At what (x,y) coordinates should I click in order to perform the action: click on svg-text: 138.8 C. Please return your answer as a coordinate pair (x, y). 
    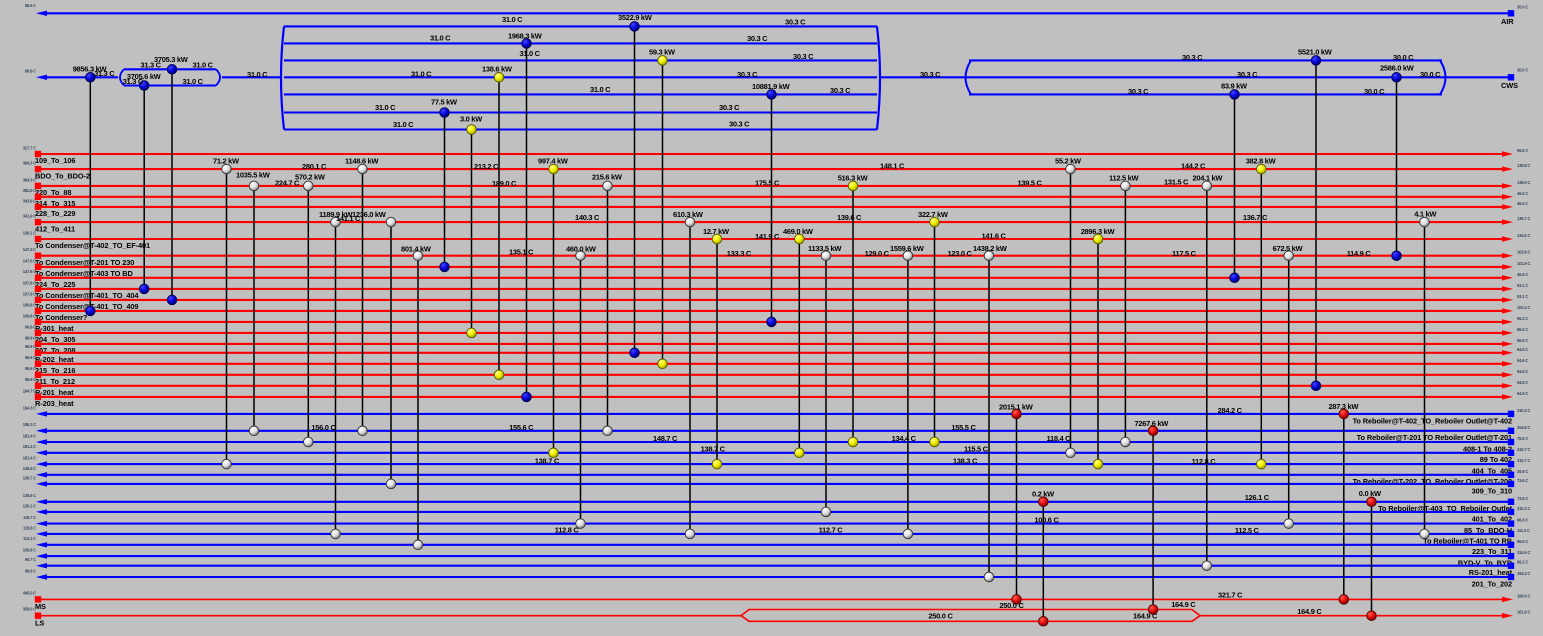
    Looking at the image, I should click on (1523, 165).